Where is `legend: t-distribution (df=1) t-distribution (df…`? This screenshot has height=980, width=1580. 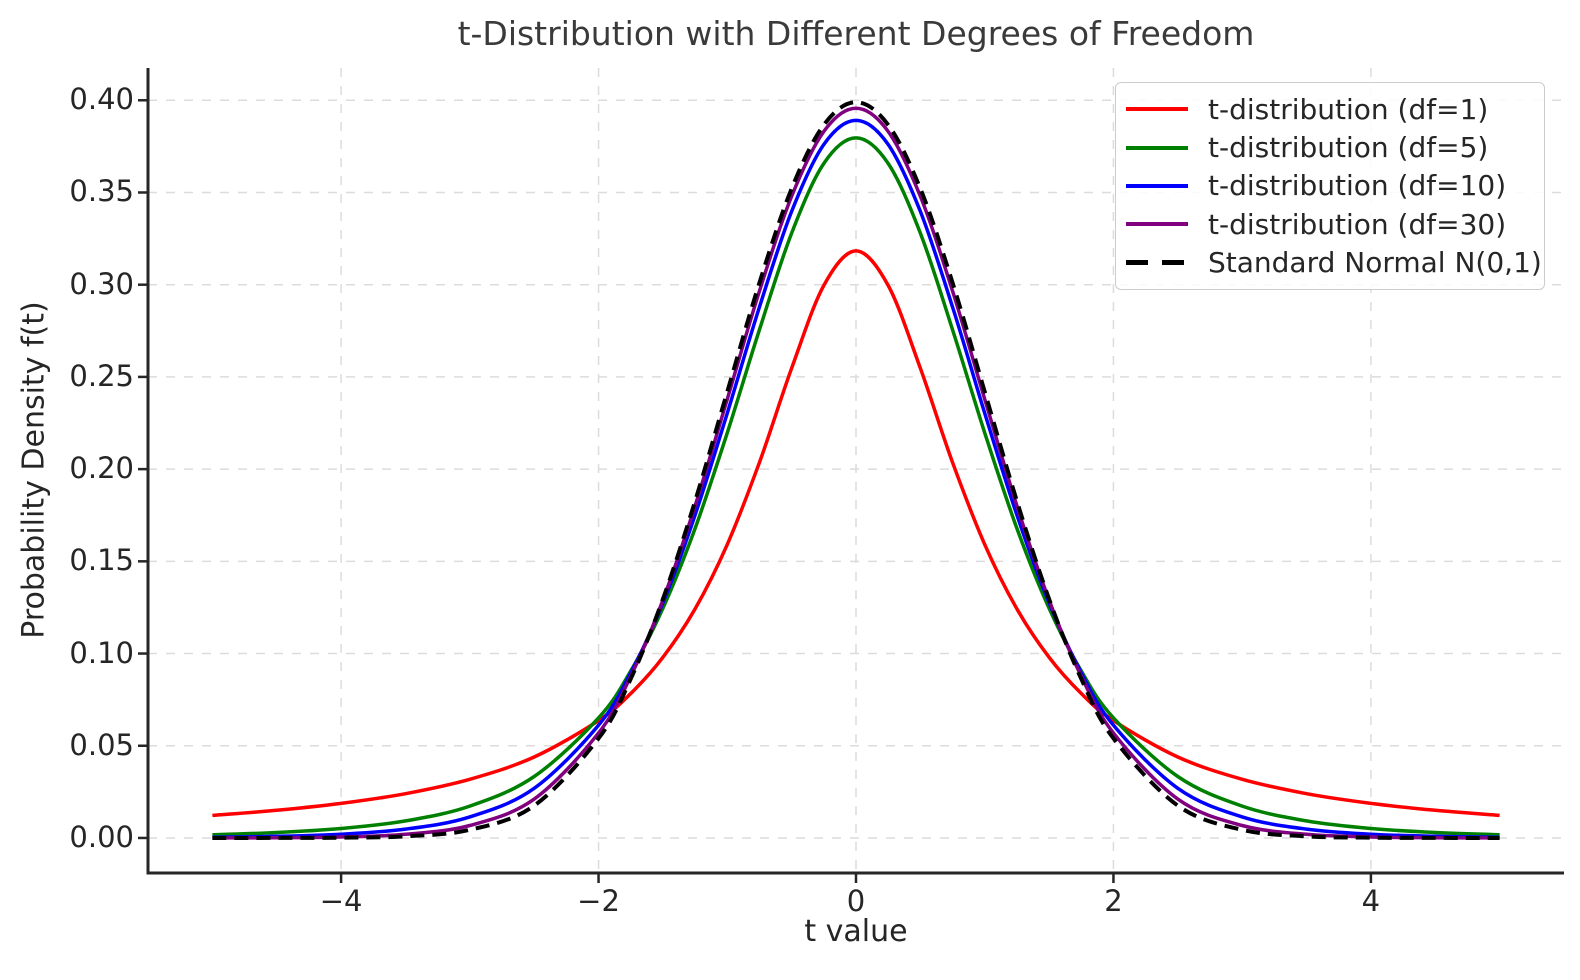 legend: t-distribution (df=1) t-distribution (df… is located at coordinates (1330, 186).